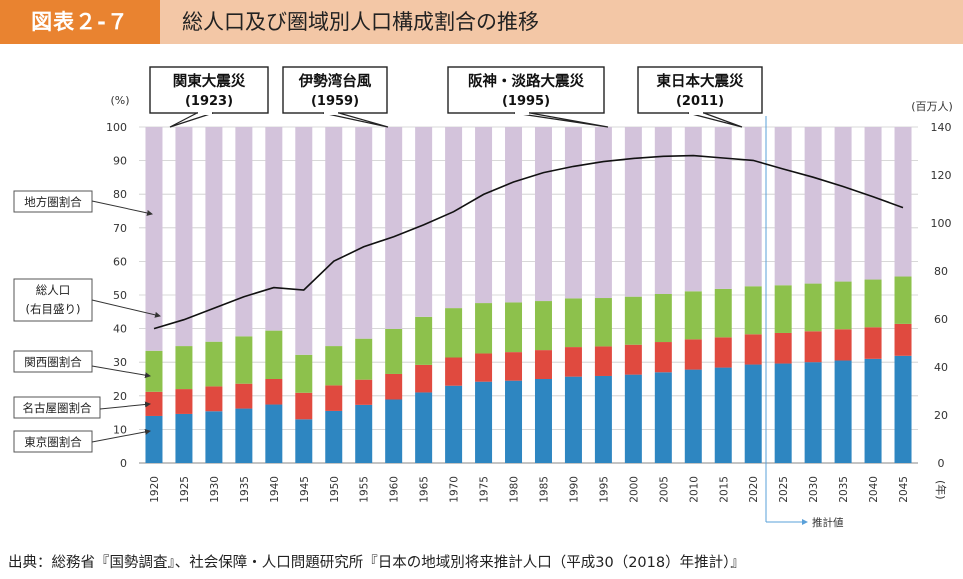  Describe the element at coordinates (126, 308) in the screenshot. I see `legend-total-population-leader` at that location.